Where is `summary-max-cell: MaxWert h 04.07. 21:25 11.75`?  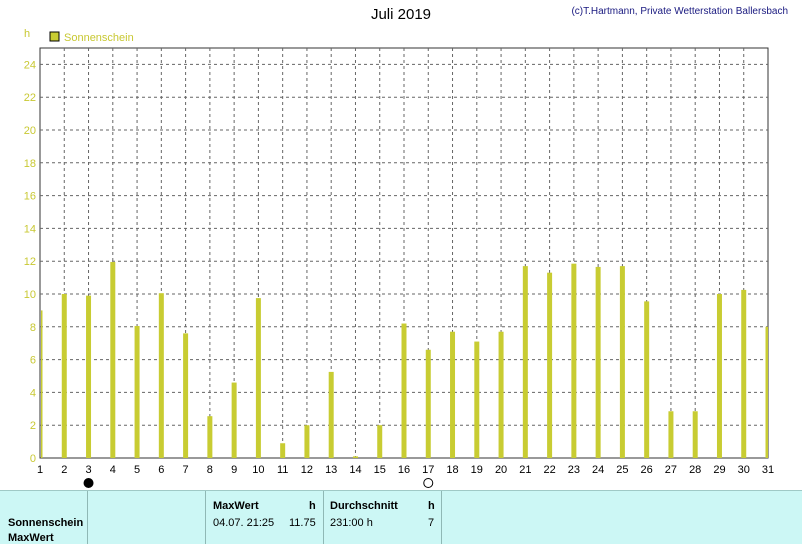 summary-max-cell: MaxWert h 04.07. 21:25 11.75 is located at coordinates (265, 517).